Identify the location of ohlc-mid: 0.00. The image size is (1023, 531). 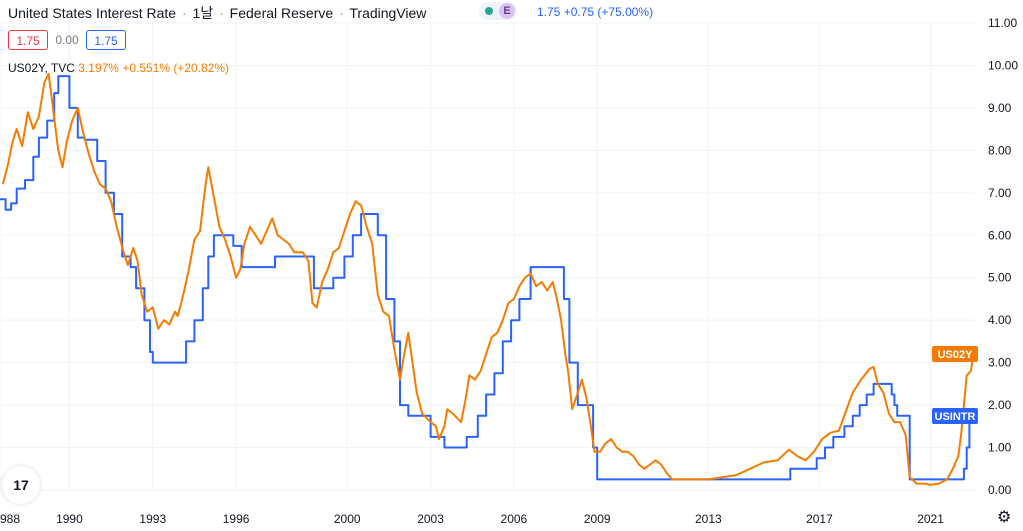
(67, 40).